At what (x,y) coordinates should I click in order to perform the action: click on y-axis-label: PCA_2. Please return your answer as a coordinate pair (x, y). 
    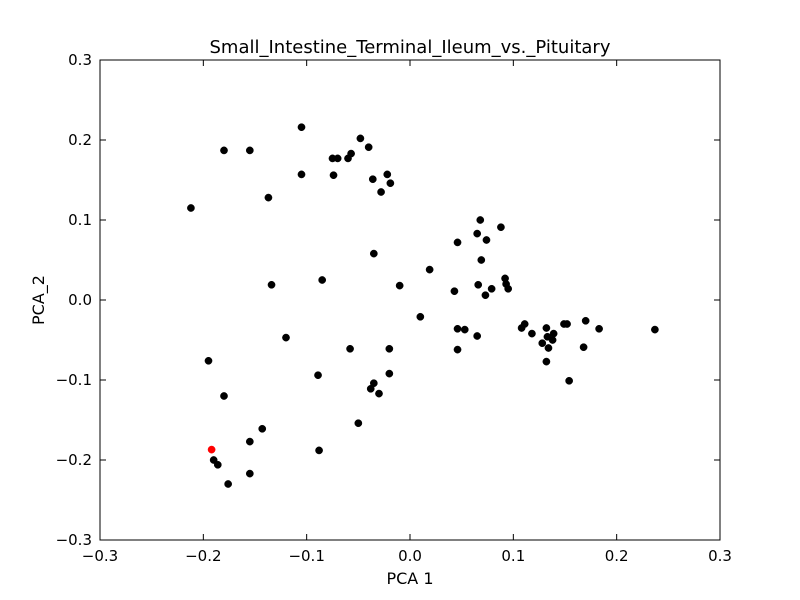
    Looking at the image, I should click on (39, 300).